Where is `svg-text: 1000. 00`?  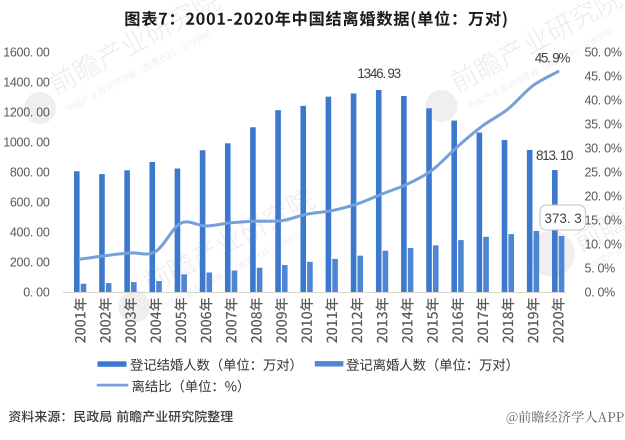
svg-text: 1000. 00 is located at coordinates (26, 143).